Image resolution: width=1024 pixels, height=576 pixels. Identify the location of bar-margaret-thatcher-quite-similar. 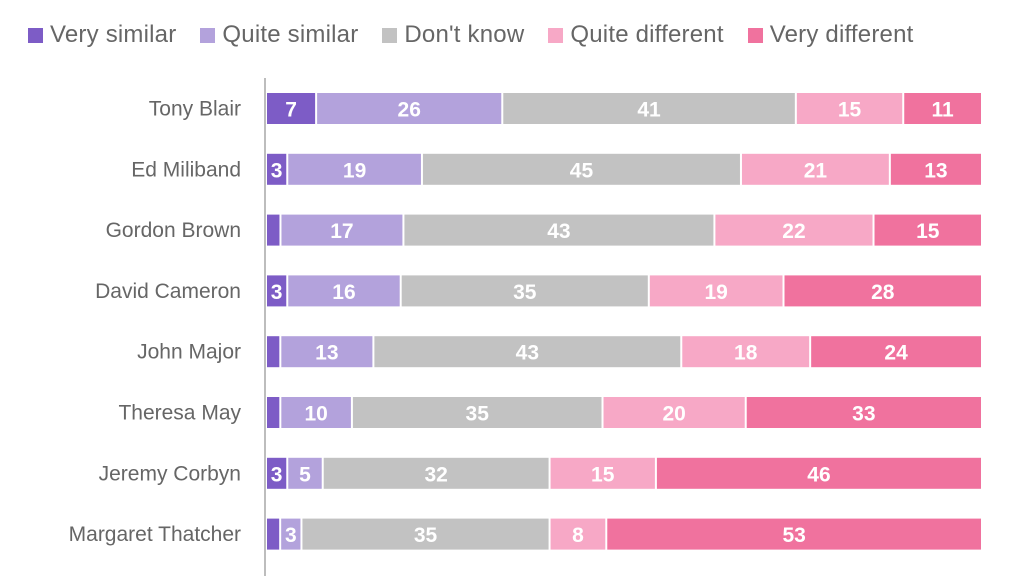
(291, 534).